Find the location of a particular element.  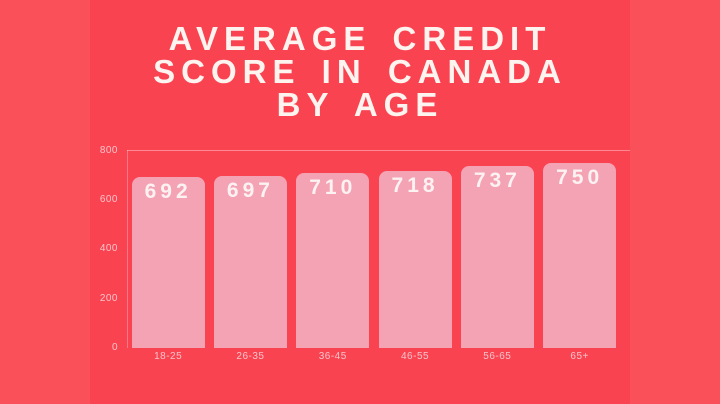

bar-36-45: 710 is located at coordinates (333, 260).